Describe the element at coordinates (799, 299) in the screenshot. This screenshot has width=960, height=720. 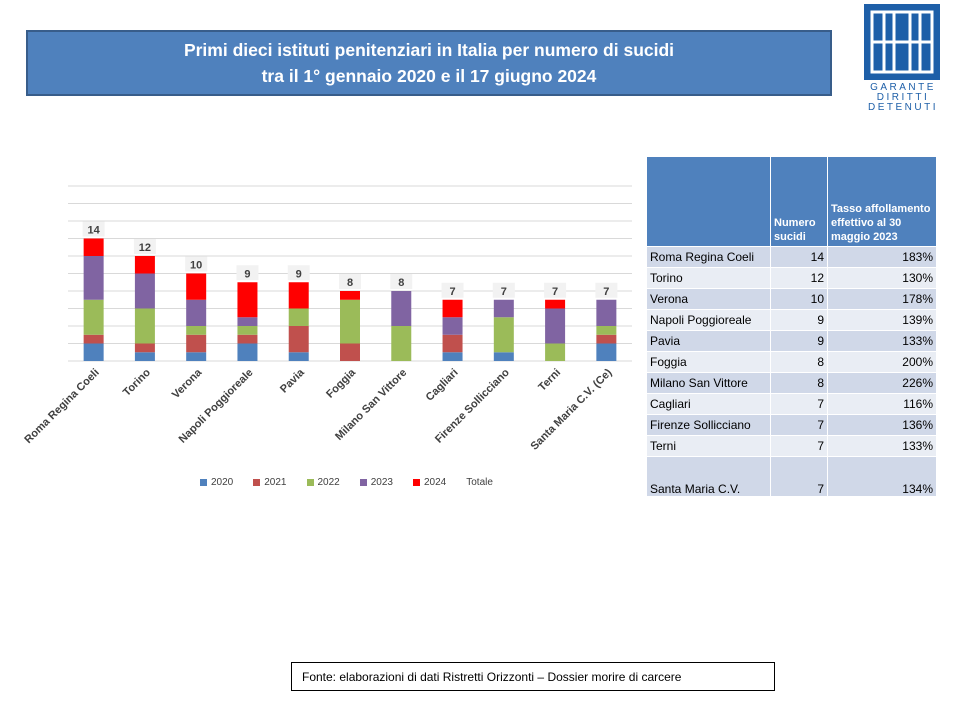
I see `table-cell-count: 10` at that location.